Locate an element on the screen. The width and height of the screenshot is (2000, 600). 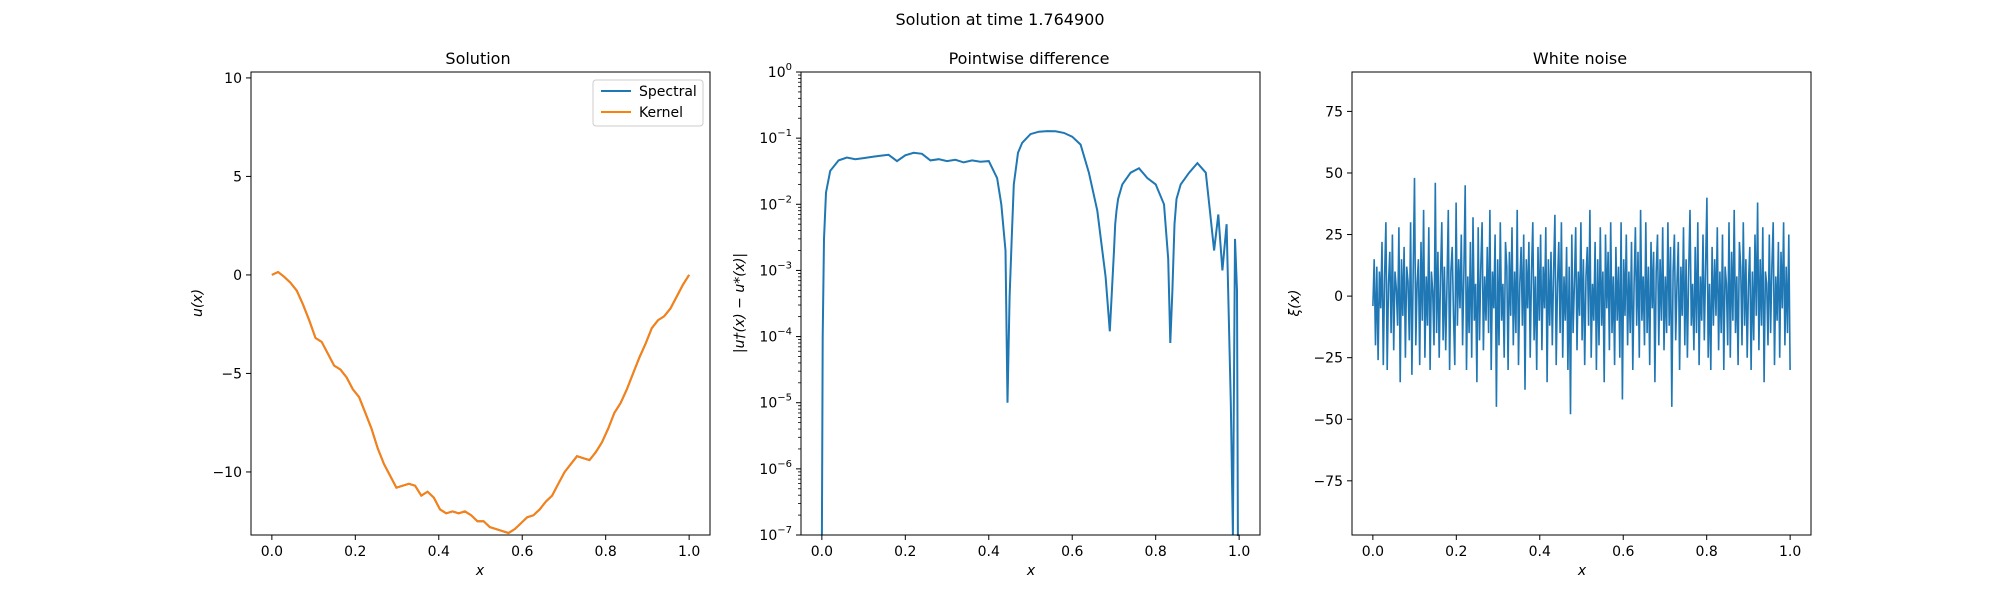
difference-yticks: 10⁻⁷ 10⁻⁶ 10⁻⁵ 10⁻⁴ 10⁻³ 10⁻² 10⁻¹ 10⁰ is located at coordinates (780, 303).